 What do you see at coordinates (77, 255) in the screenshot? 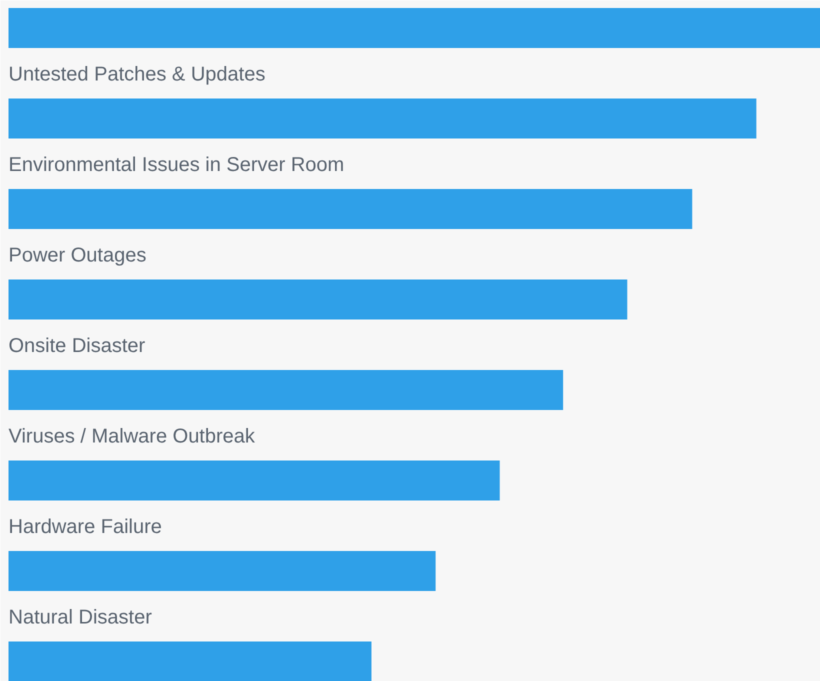
I see `y-tick-label: Power Outages` at bounding box center [77, 255].